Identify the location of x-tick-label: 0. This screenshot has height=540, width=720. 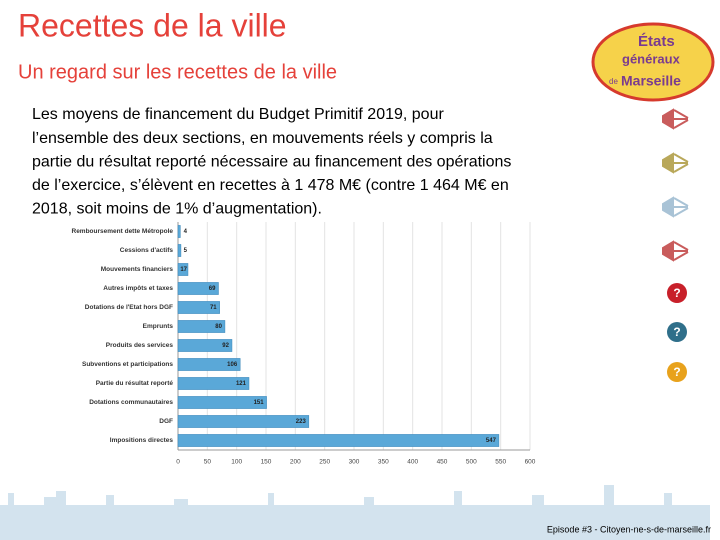
(178, 462).